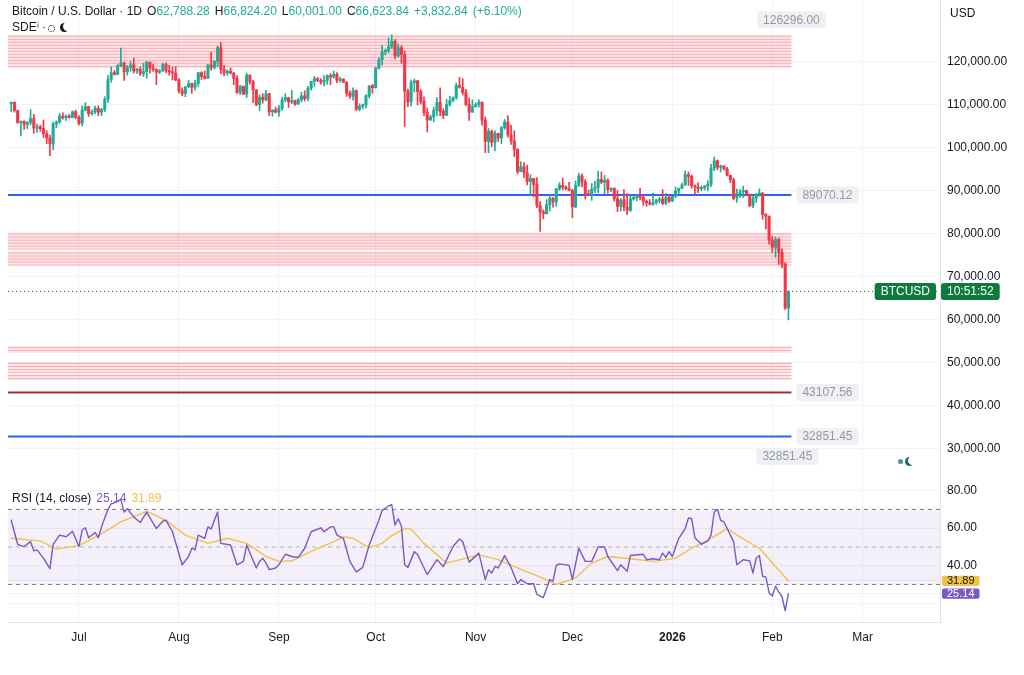 This screenshot has height=675, width=1024. Describe the element at coordinates (79, 636) in the screenshot. I see `x-tick-label: Jul` at that location.